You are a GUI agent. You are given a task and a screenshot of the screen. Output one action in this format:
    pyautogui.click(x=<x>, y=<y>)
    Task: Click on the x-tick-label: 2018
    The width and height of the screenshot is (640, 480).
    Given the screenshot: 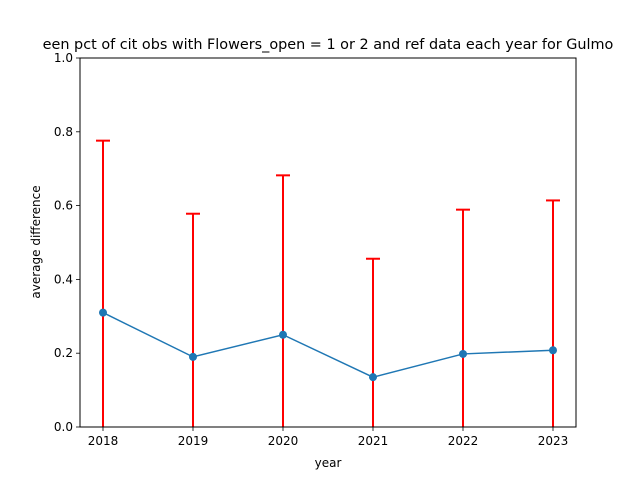 What is the action you would take?
    pyautogui.click(x=103, y=441)
    